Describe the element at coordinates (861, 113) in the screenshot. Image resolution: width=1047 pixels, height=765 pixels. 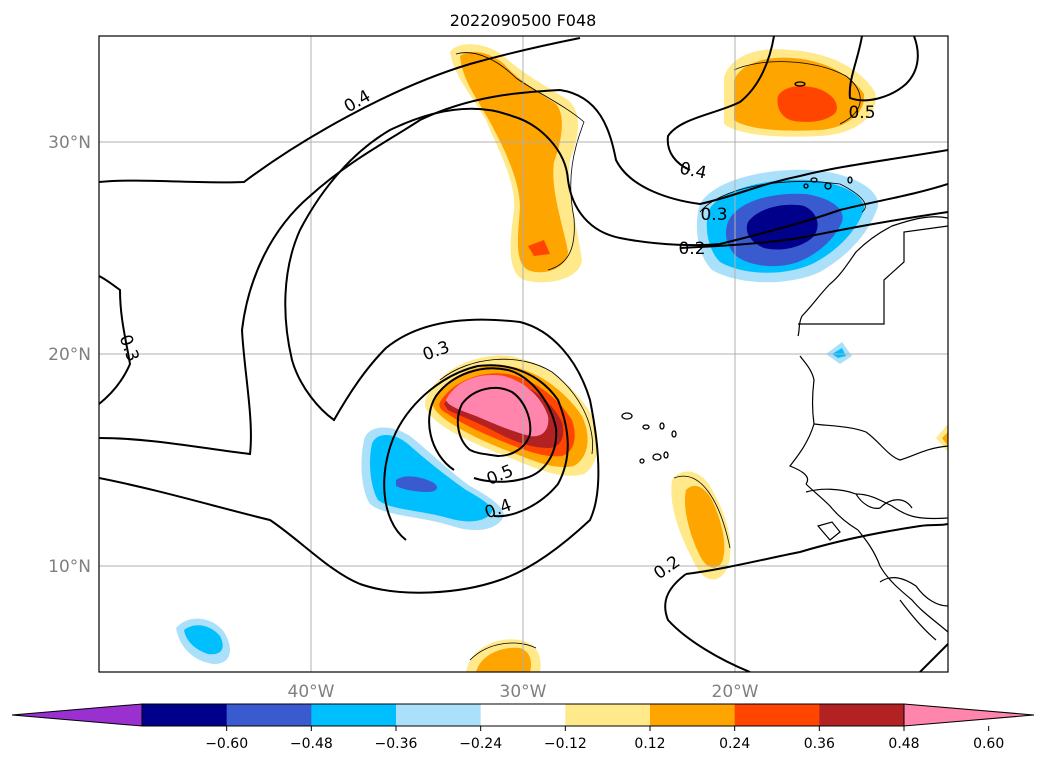
I see `contour-label: 0.5` at that location.